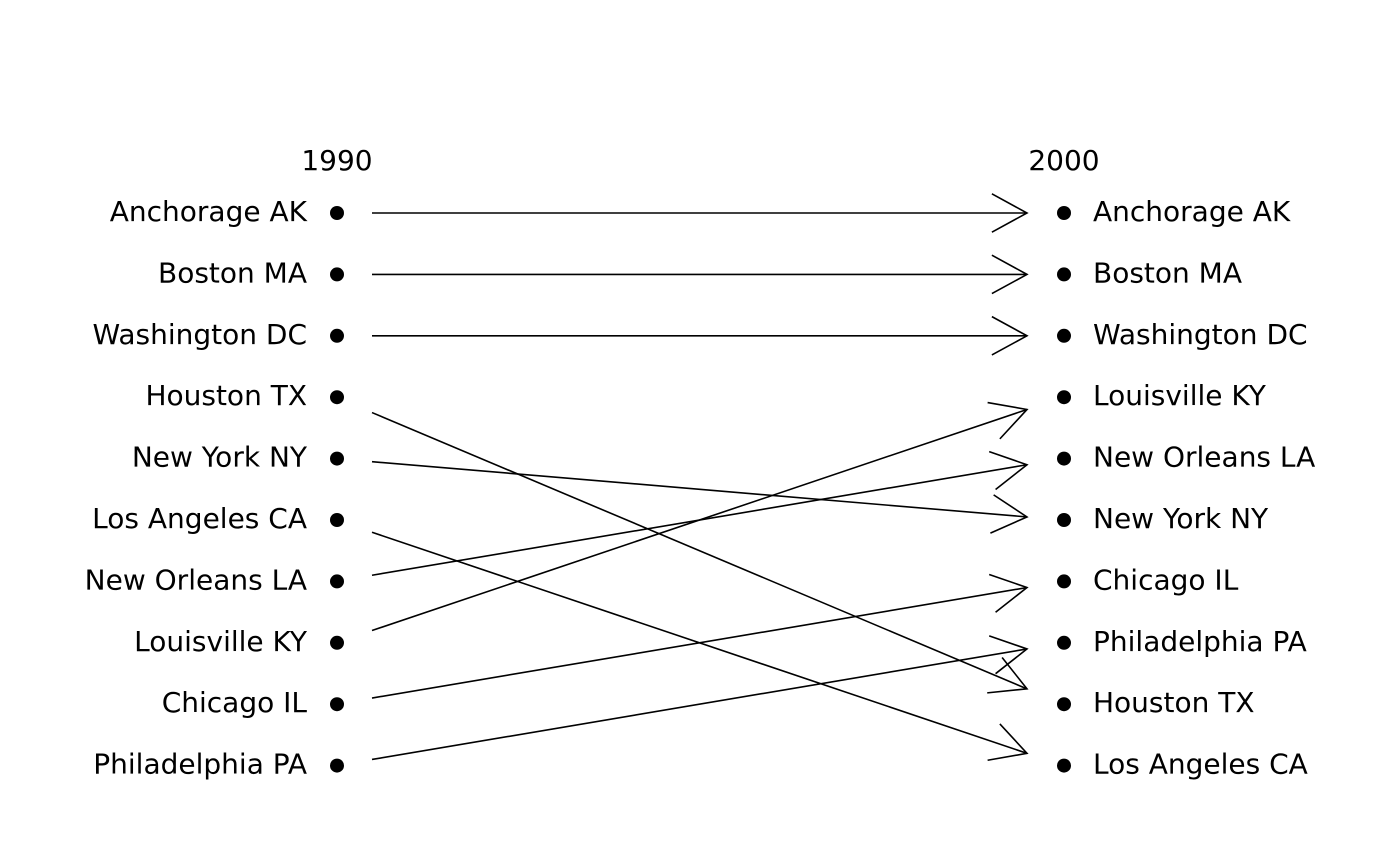 The height and width of the screenshot is (866, 1400). Describe the element at coordinates (199, 518) in the screenshot. I see `left-label: Los Angeles CA` at that location.